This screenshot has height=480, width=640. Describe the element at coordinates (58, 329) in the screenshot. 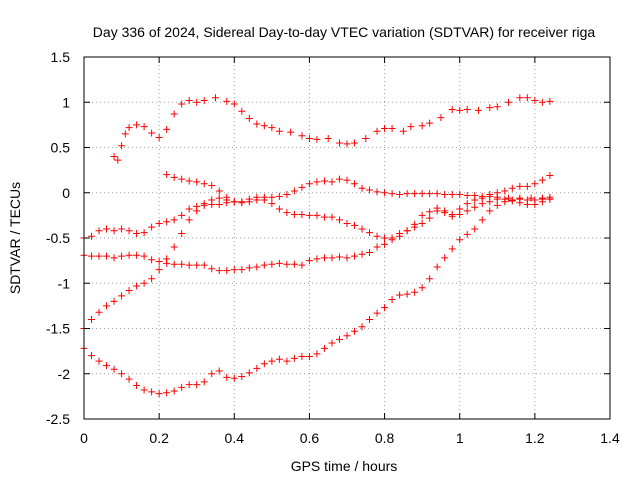

I see `y-tick-label: -1.5` at that location.